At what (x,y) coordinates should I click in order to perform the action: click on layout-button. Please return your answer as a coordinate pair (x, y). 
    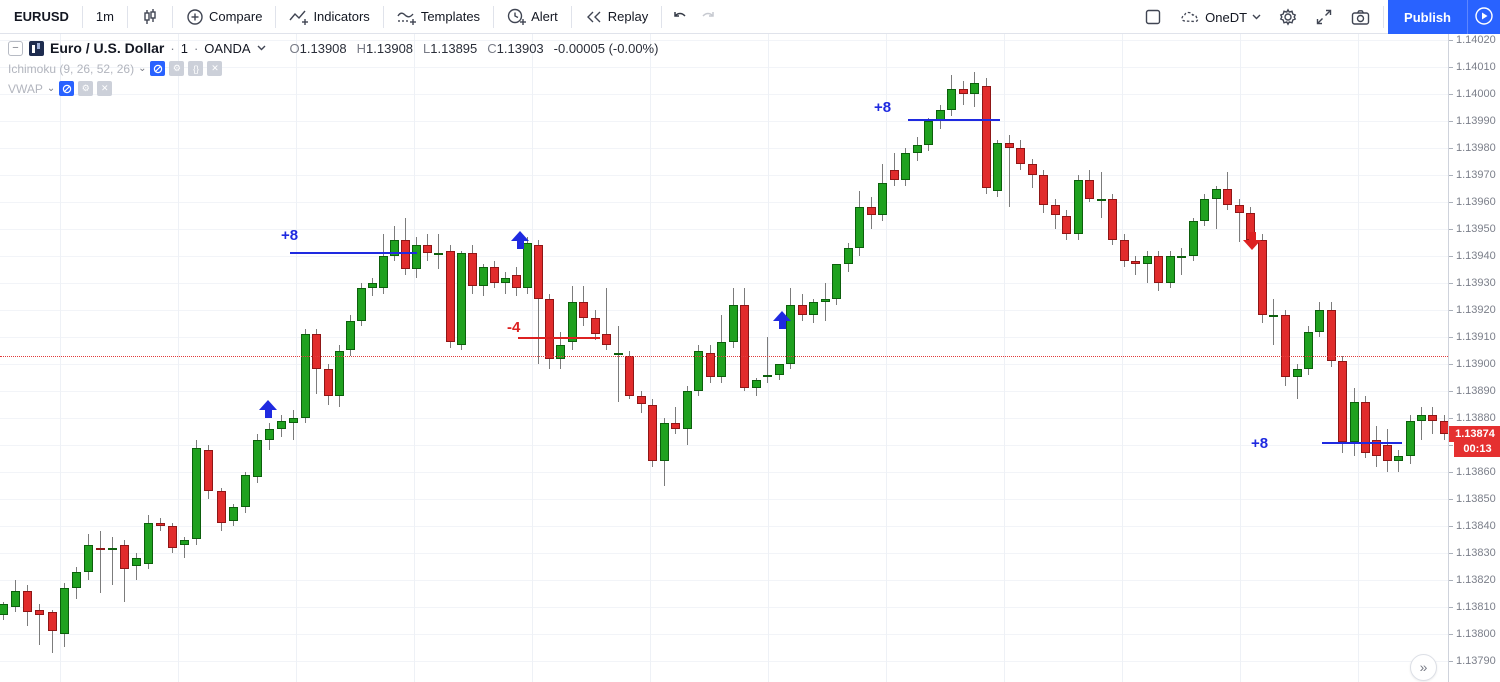
    Looking at the image, I should click on (1153, 17).